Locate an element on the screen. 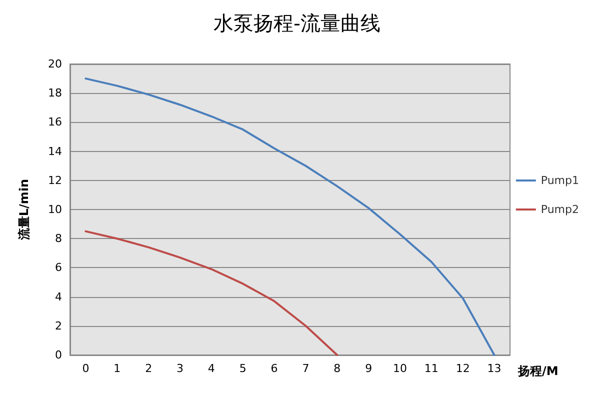 This screenshot has width=594, height=399. y-tick-label: 16 is located at coordinates (55, 122).